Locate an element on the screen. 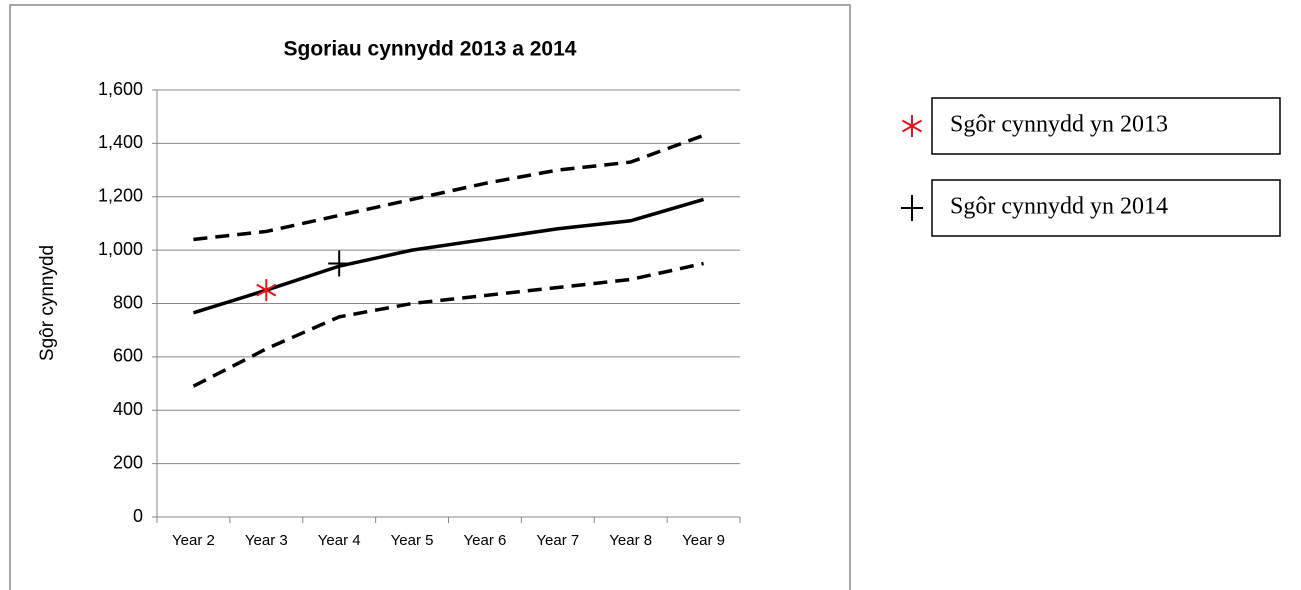  y-tick-label: 1,000 is located at coordinates (120, 249).